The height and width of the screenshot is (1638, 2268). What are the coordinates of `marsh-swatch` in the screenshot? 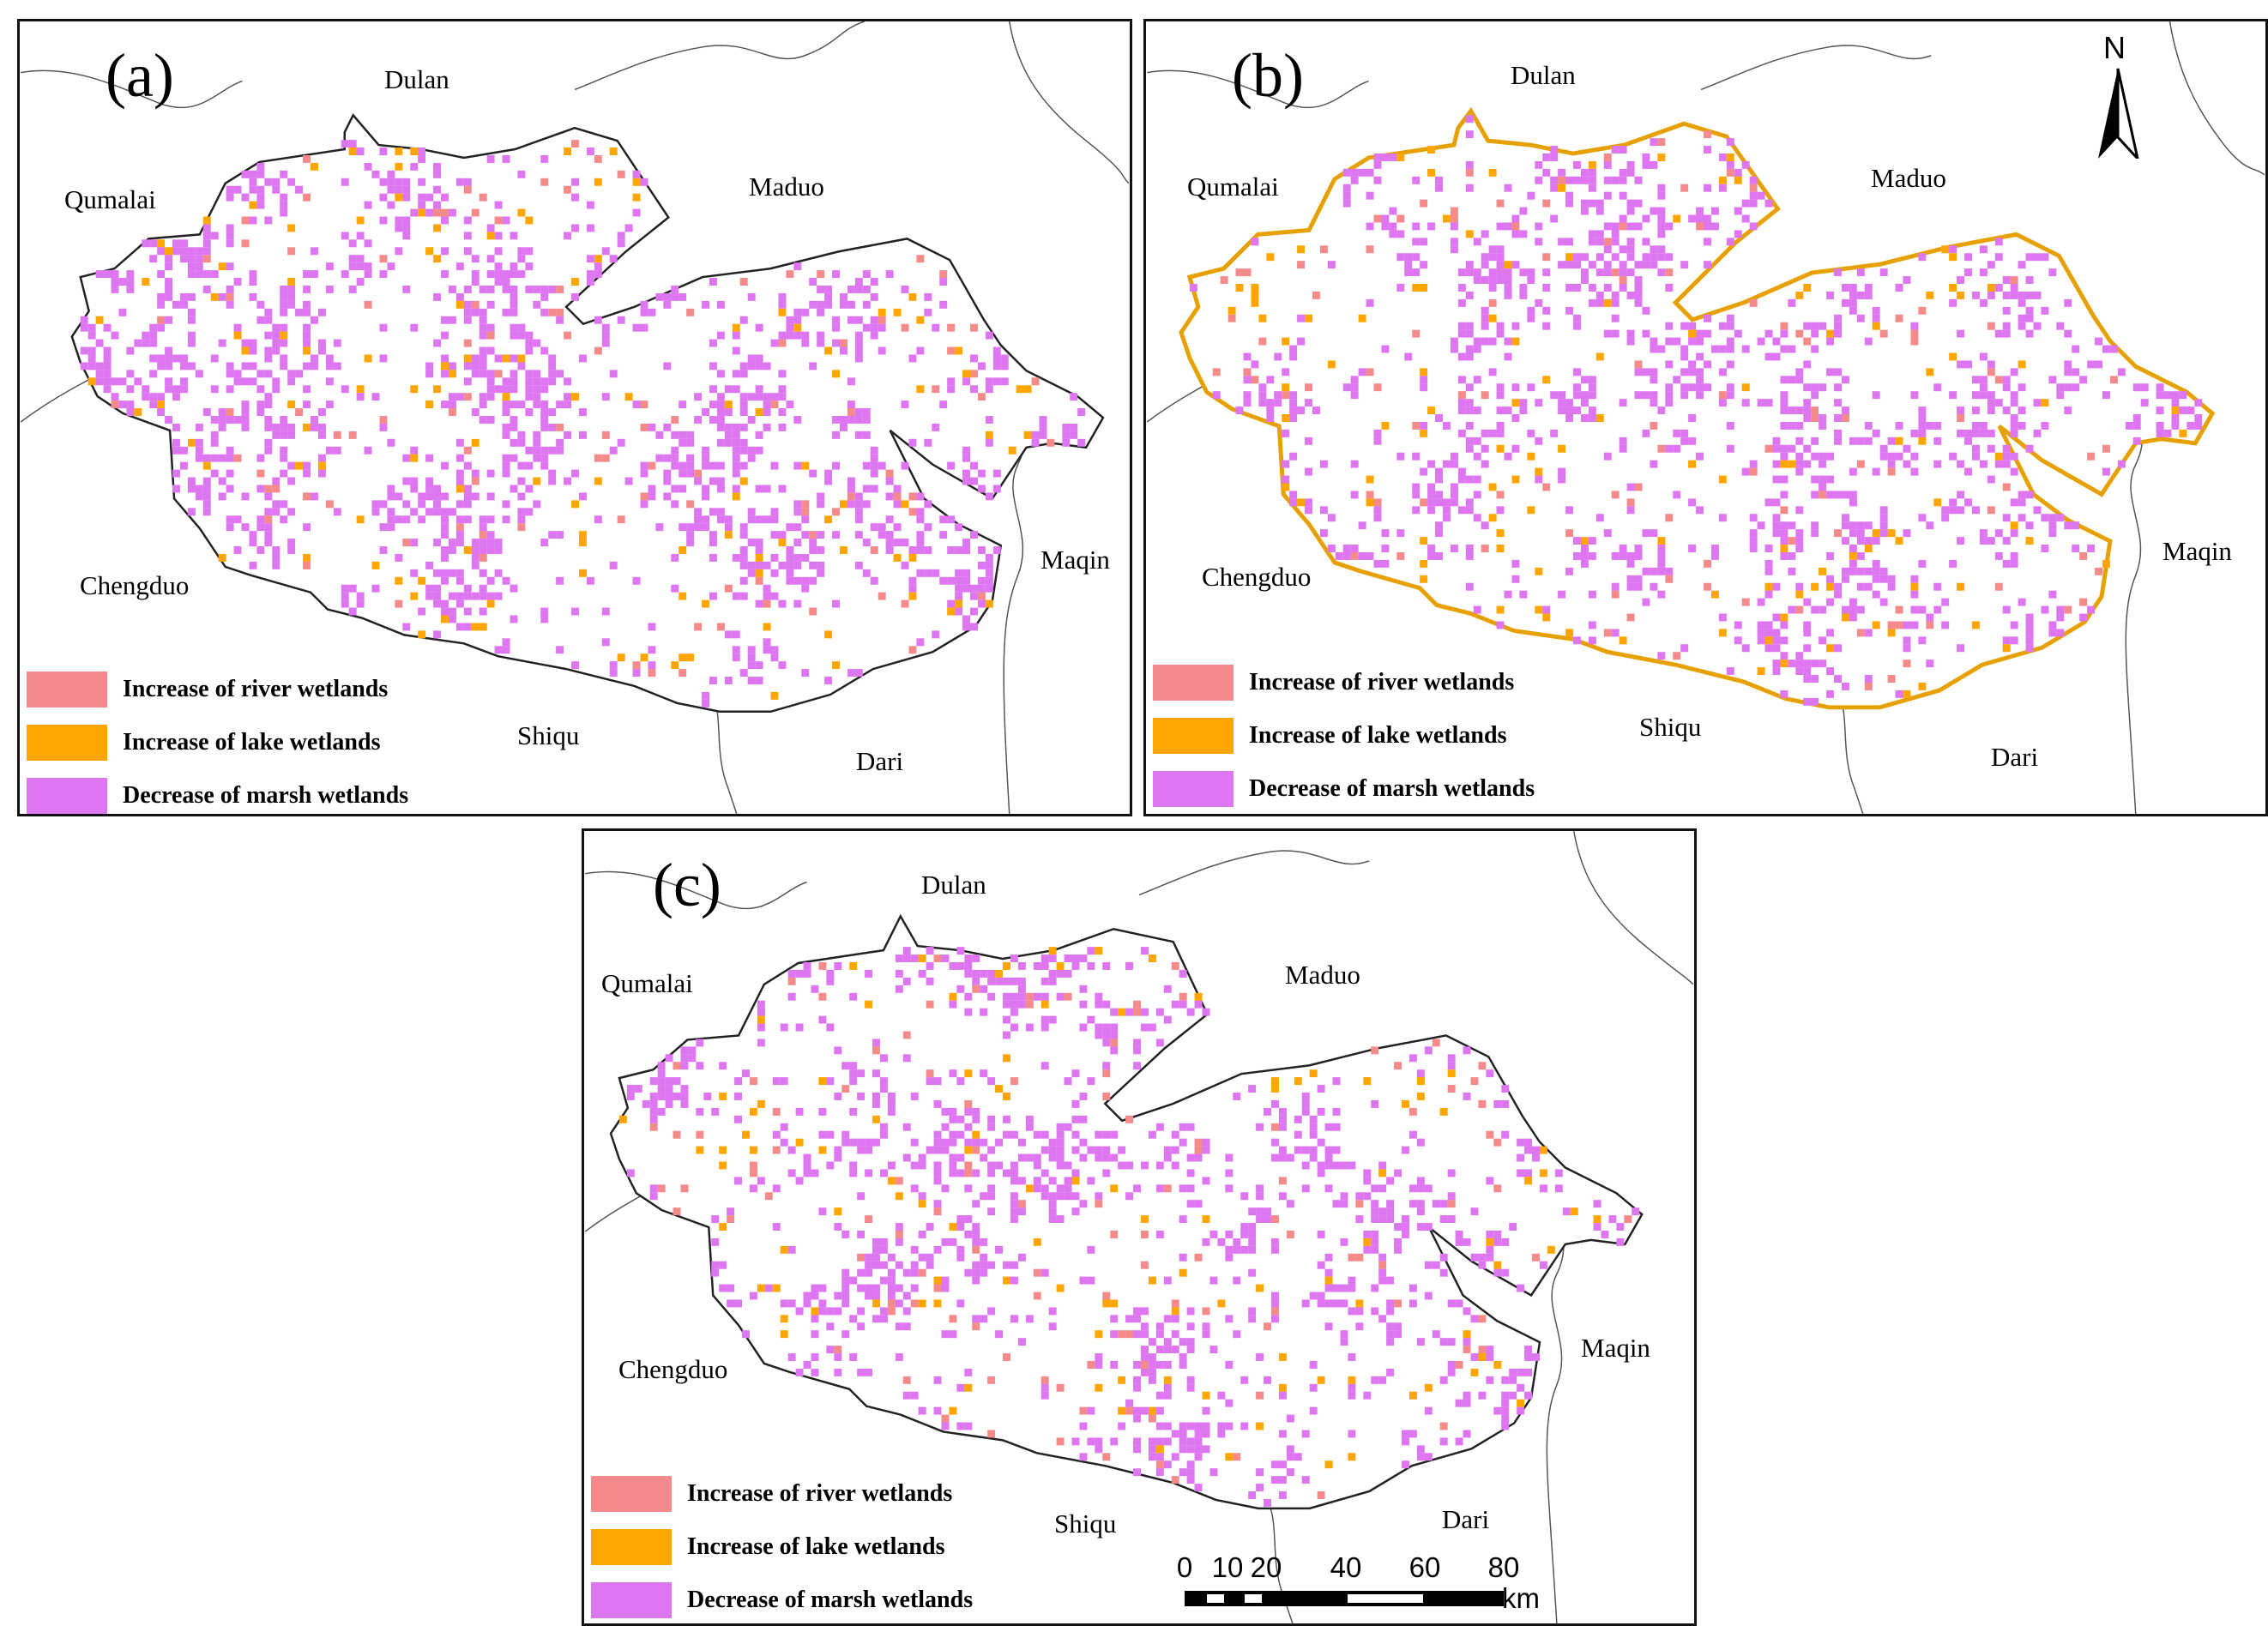 It's located at (1194, 789).